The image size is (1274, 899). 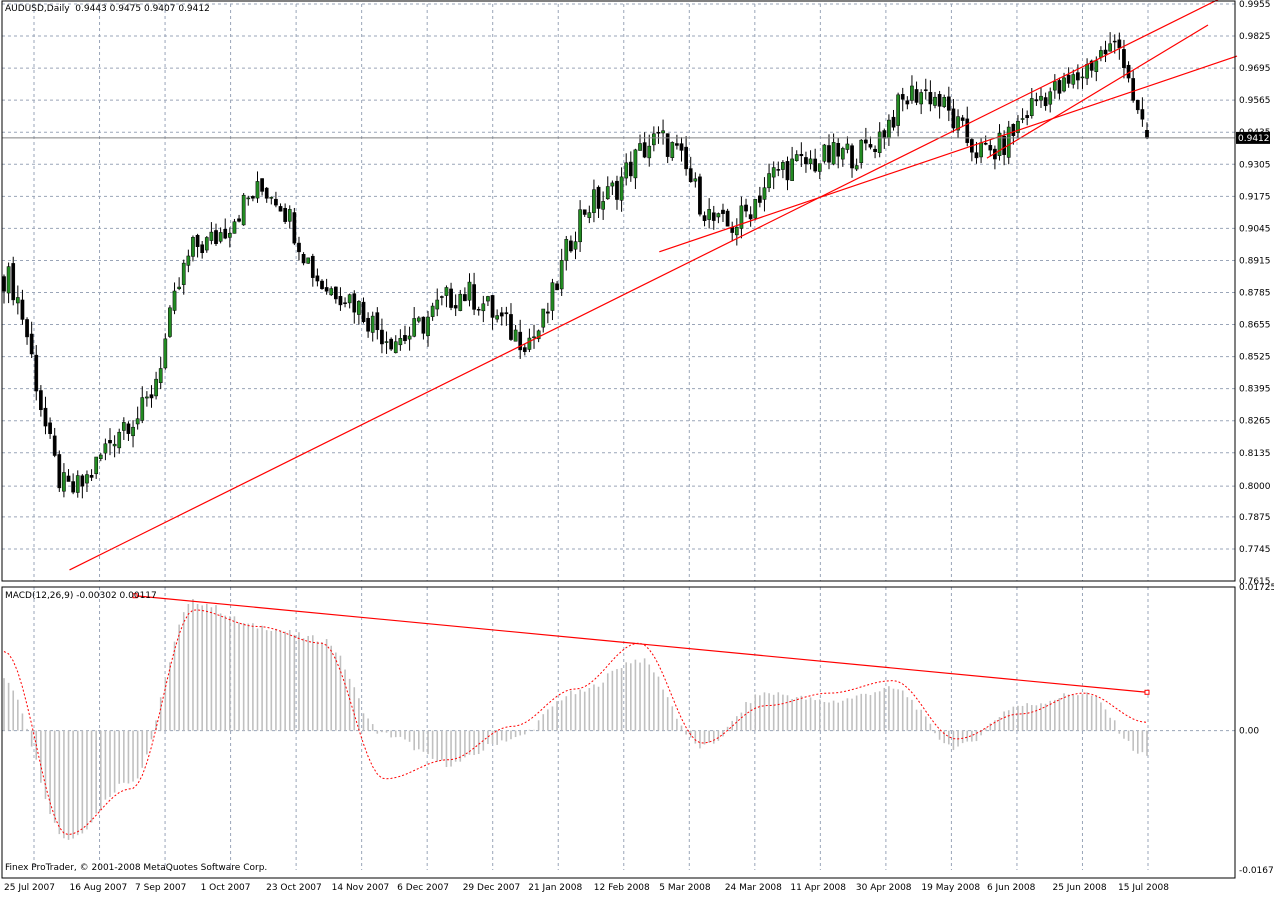 What do you see at coordinates (1256, 588) in the screenshot?
I see `macd-y-tick-label: 0.01725` at bounding box center [1256, 588].